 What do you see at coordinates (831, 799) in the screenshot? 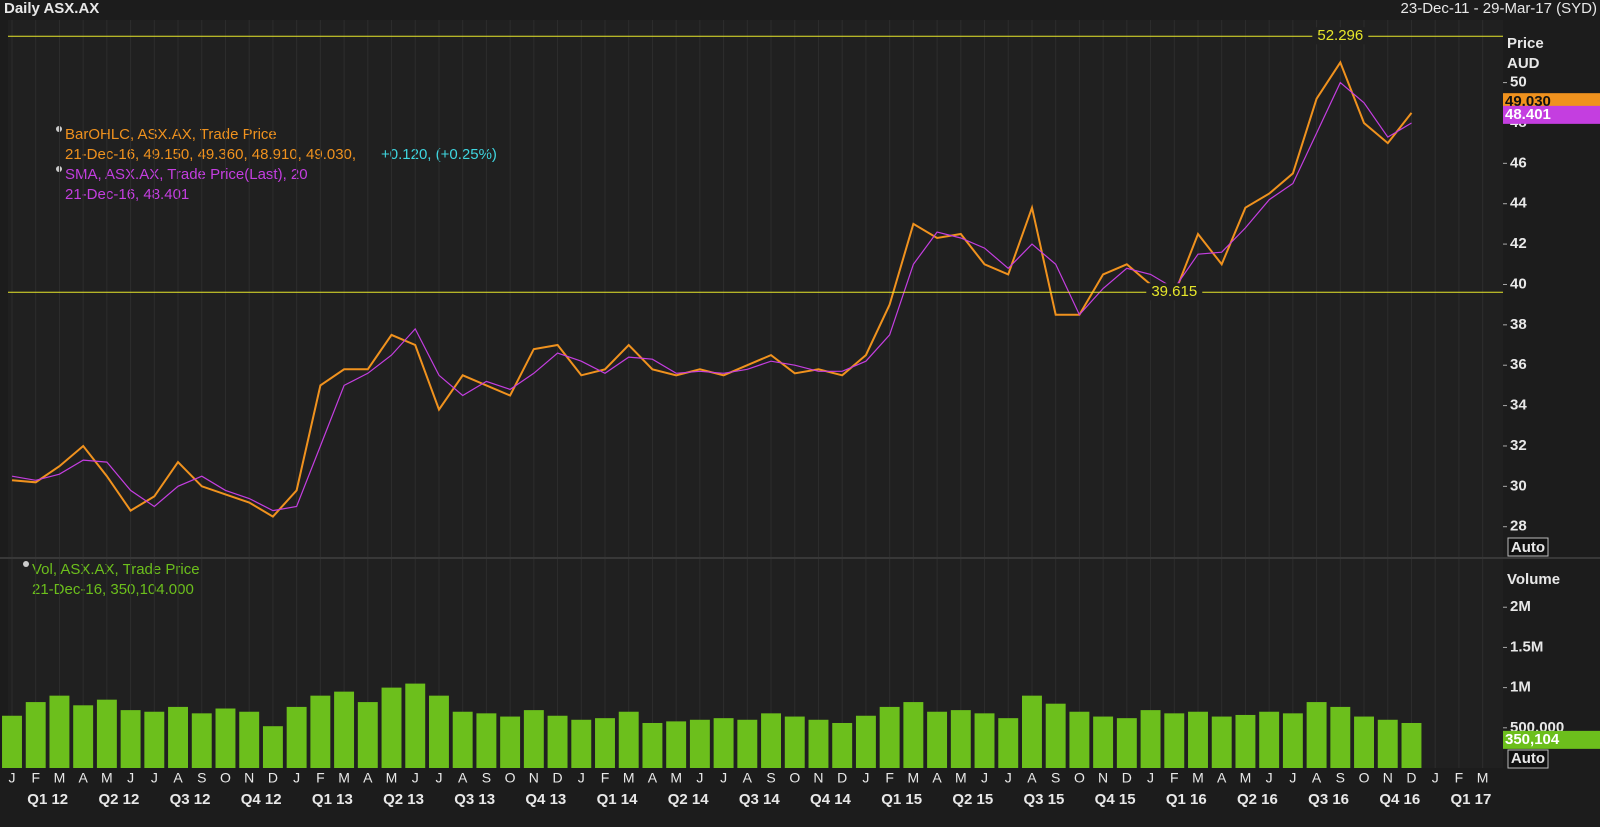
I see `quarter-label: Q4 14` at bounding box center [831, 799].